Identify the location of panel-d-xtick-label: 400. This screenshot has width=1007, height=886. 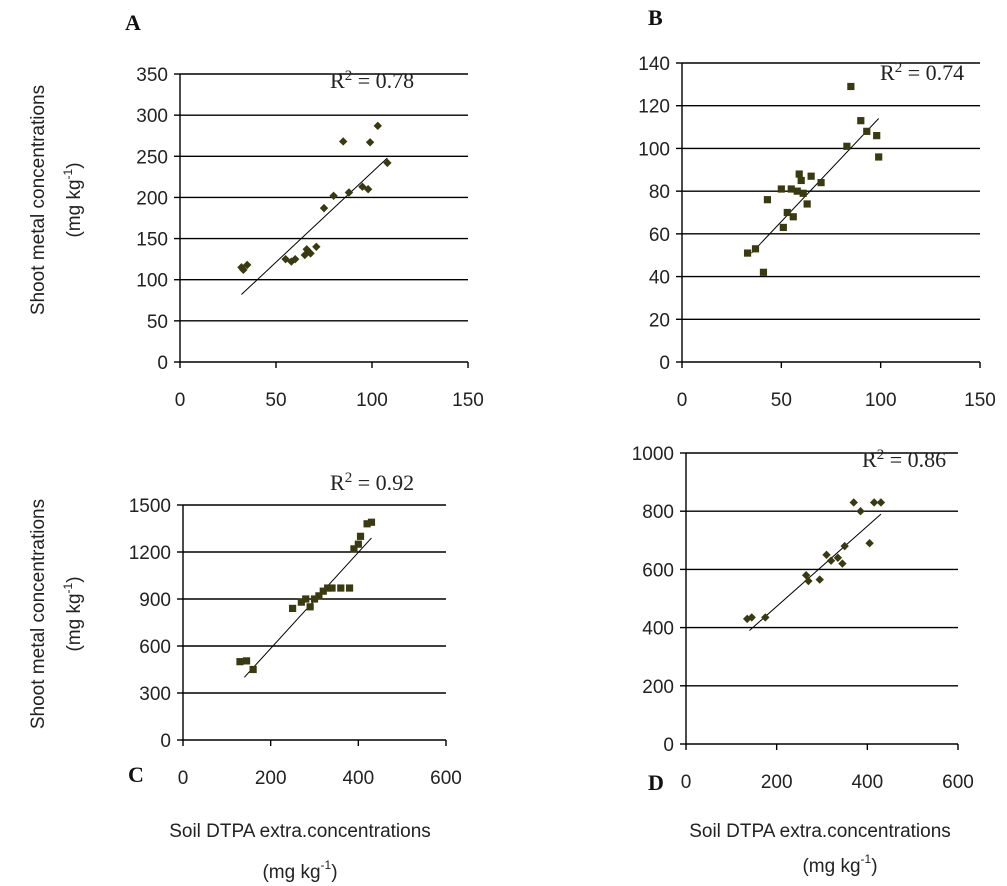
(867, 782).